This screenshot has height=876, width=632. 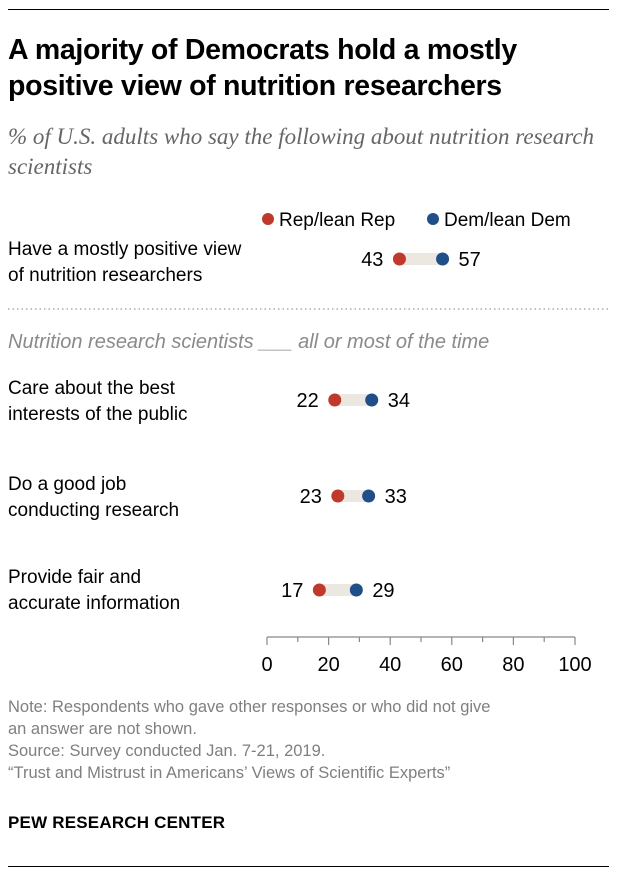 I want to click on legend: Rep/lean Rep Dem/lean Dem, so click(x=416, y=220).